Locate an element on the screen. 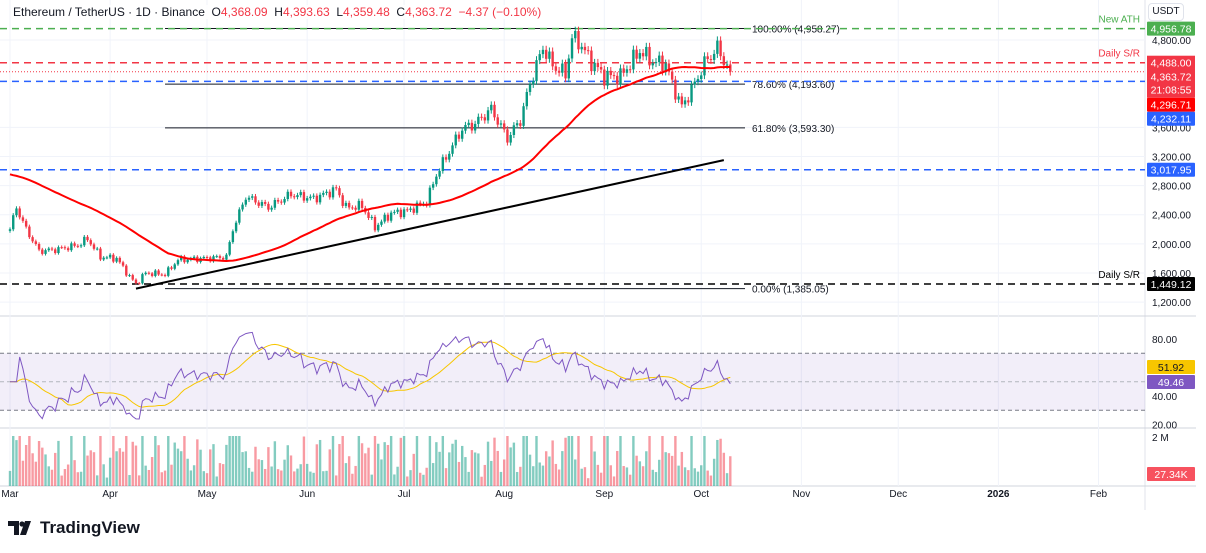 This screenshot has height=553, width=1206. time-tick-label: Aug is located at coordinates (504, 494).